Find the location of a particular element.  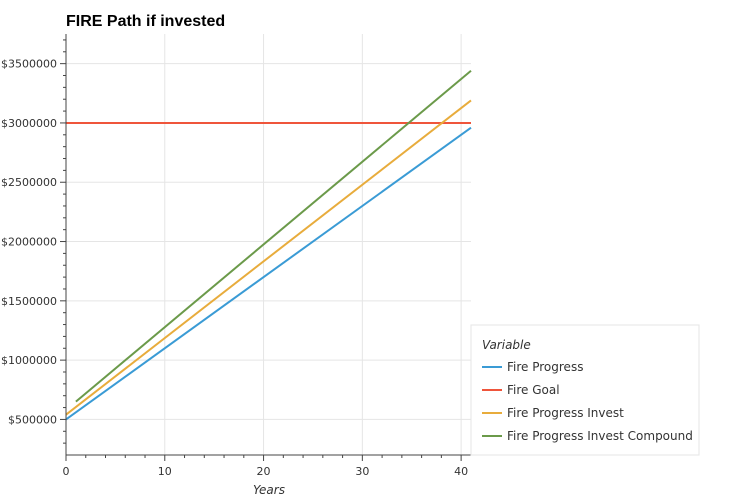

x-tick-label: 30 is located at coordinates (362, 471).